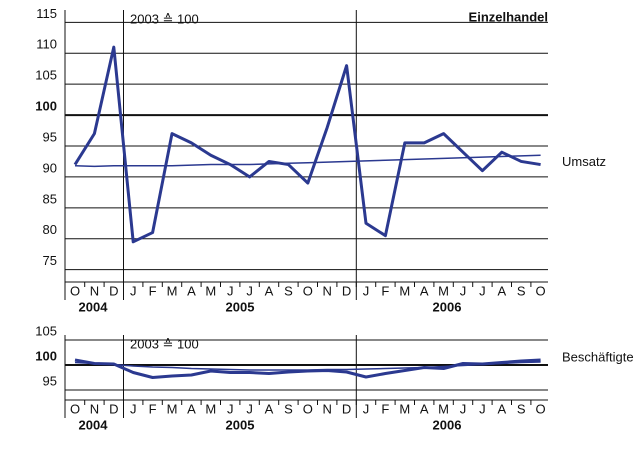 This screenshot has height=454, width=644. Describe the element at coordinates (50, 260) in the screenshot. I see `y-tick-label: 75` at that location.